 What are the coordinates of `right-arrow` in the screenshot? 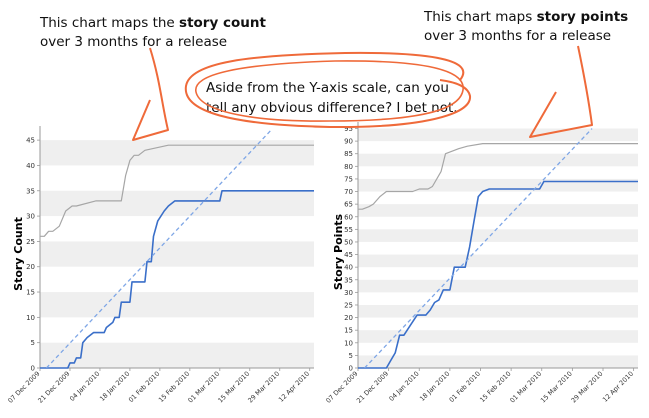 It's located at (561, 91).